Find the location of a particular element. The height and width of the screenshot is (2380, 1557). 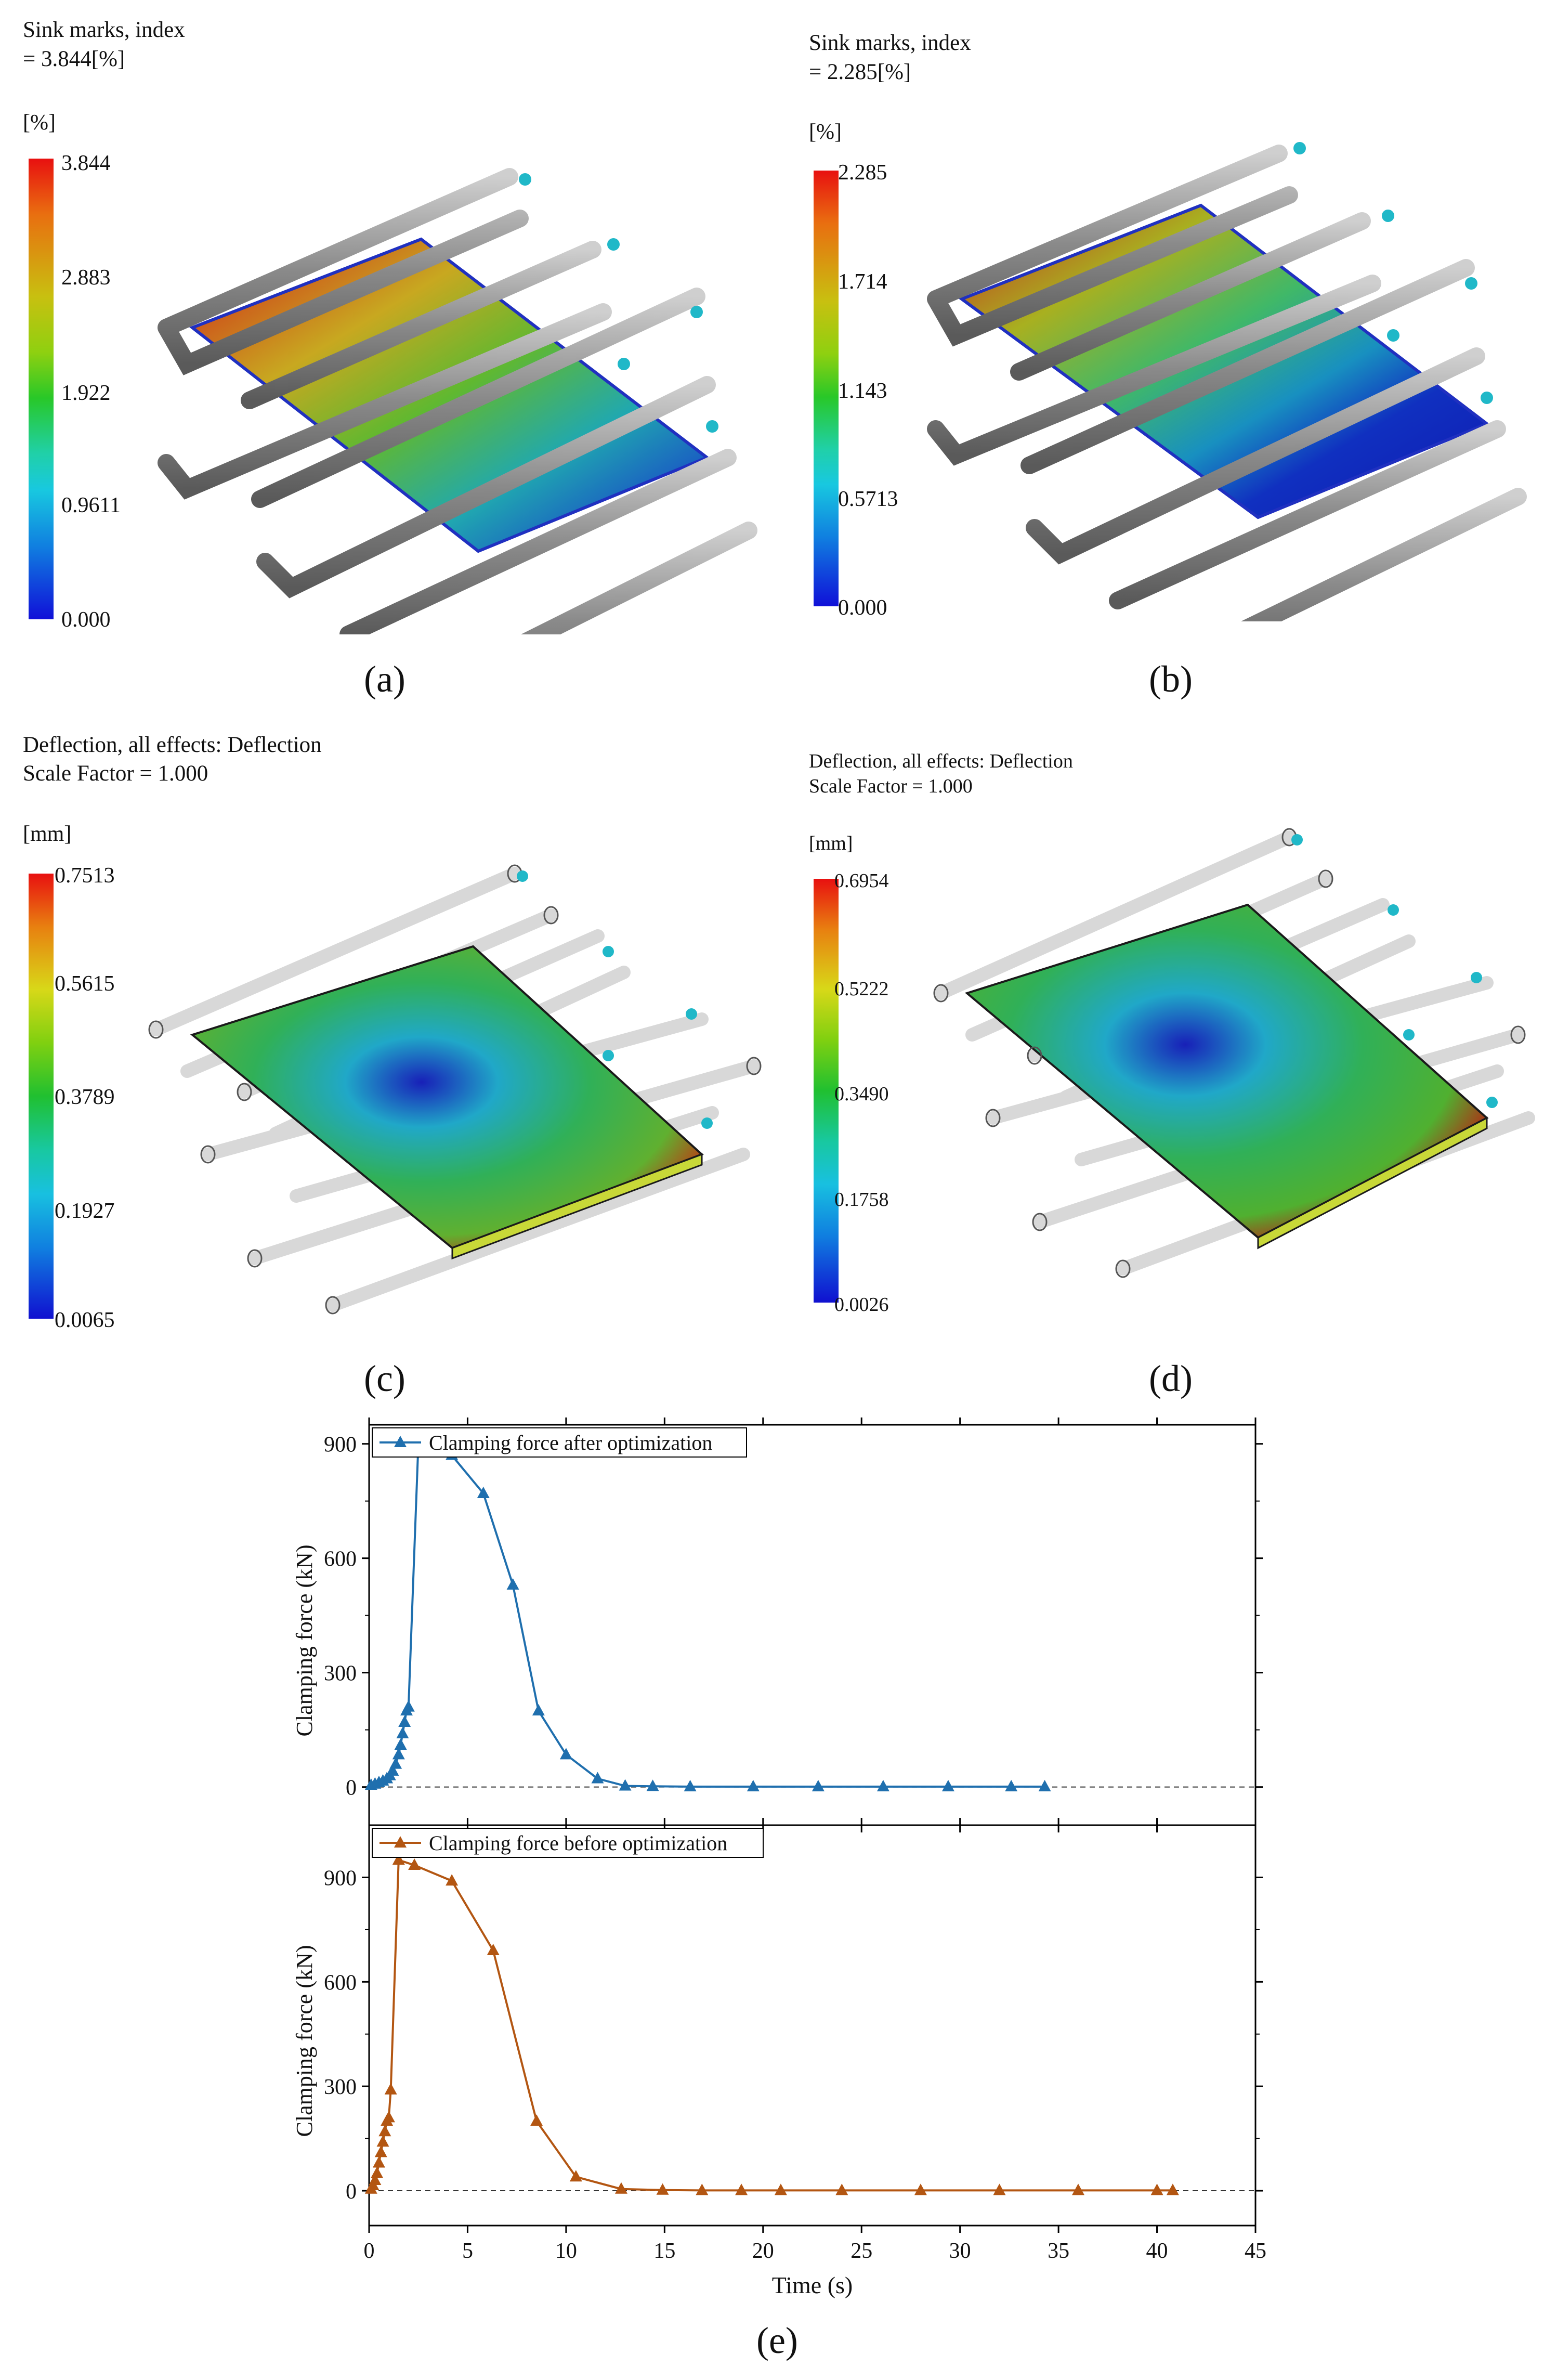

legend: Clamping force before optimization is located at coordinates (568, 1843).